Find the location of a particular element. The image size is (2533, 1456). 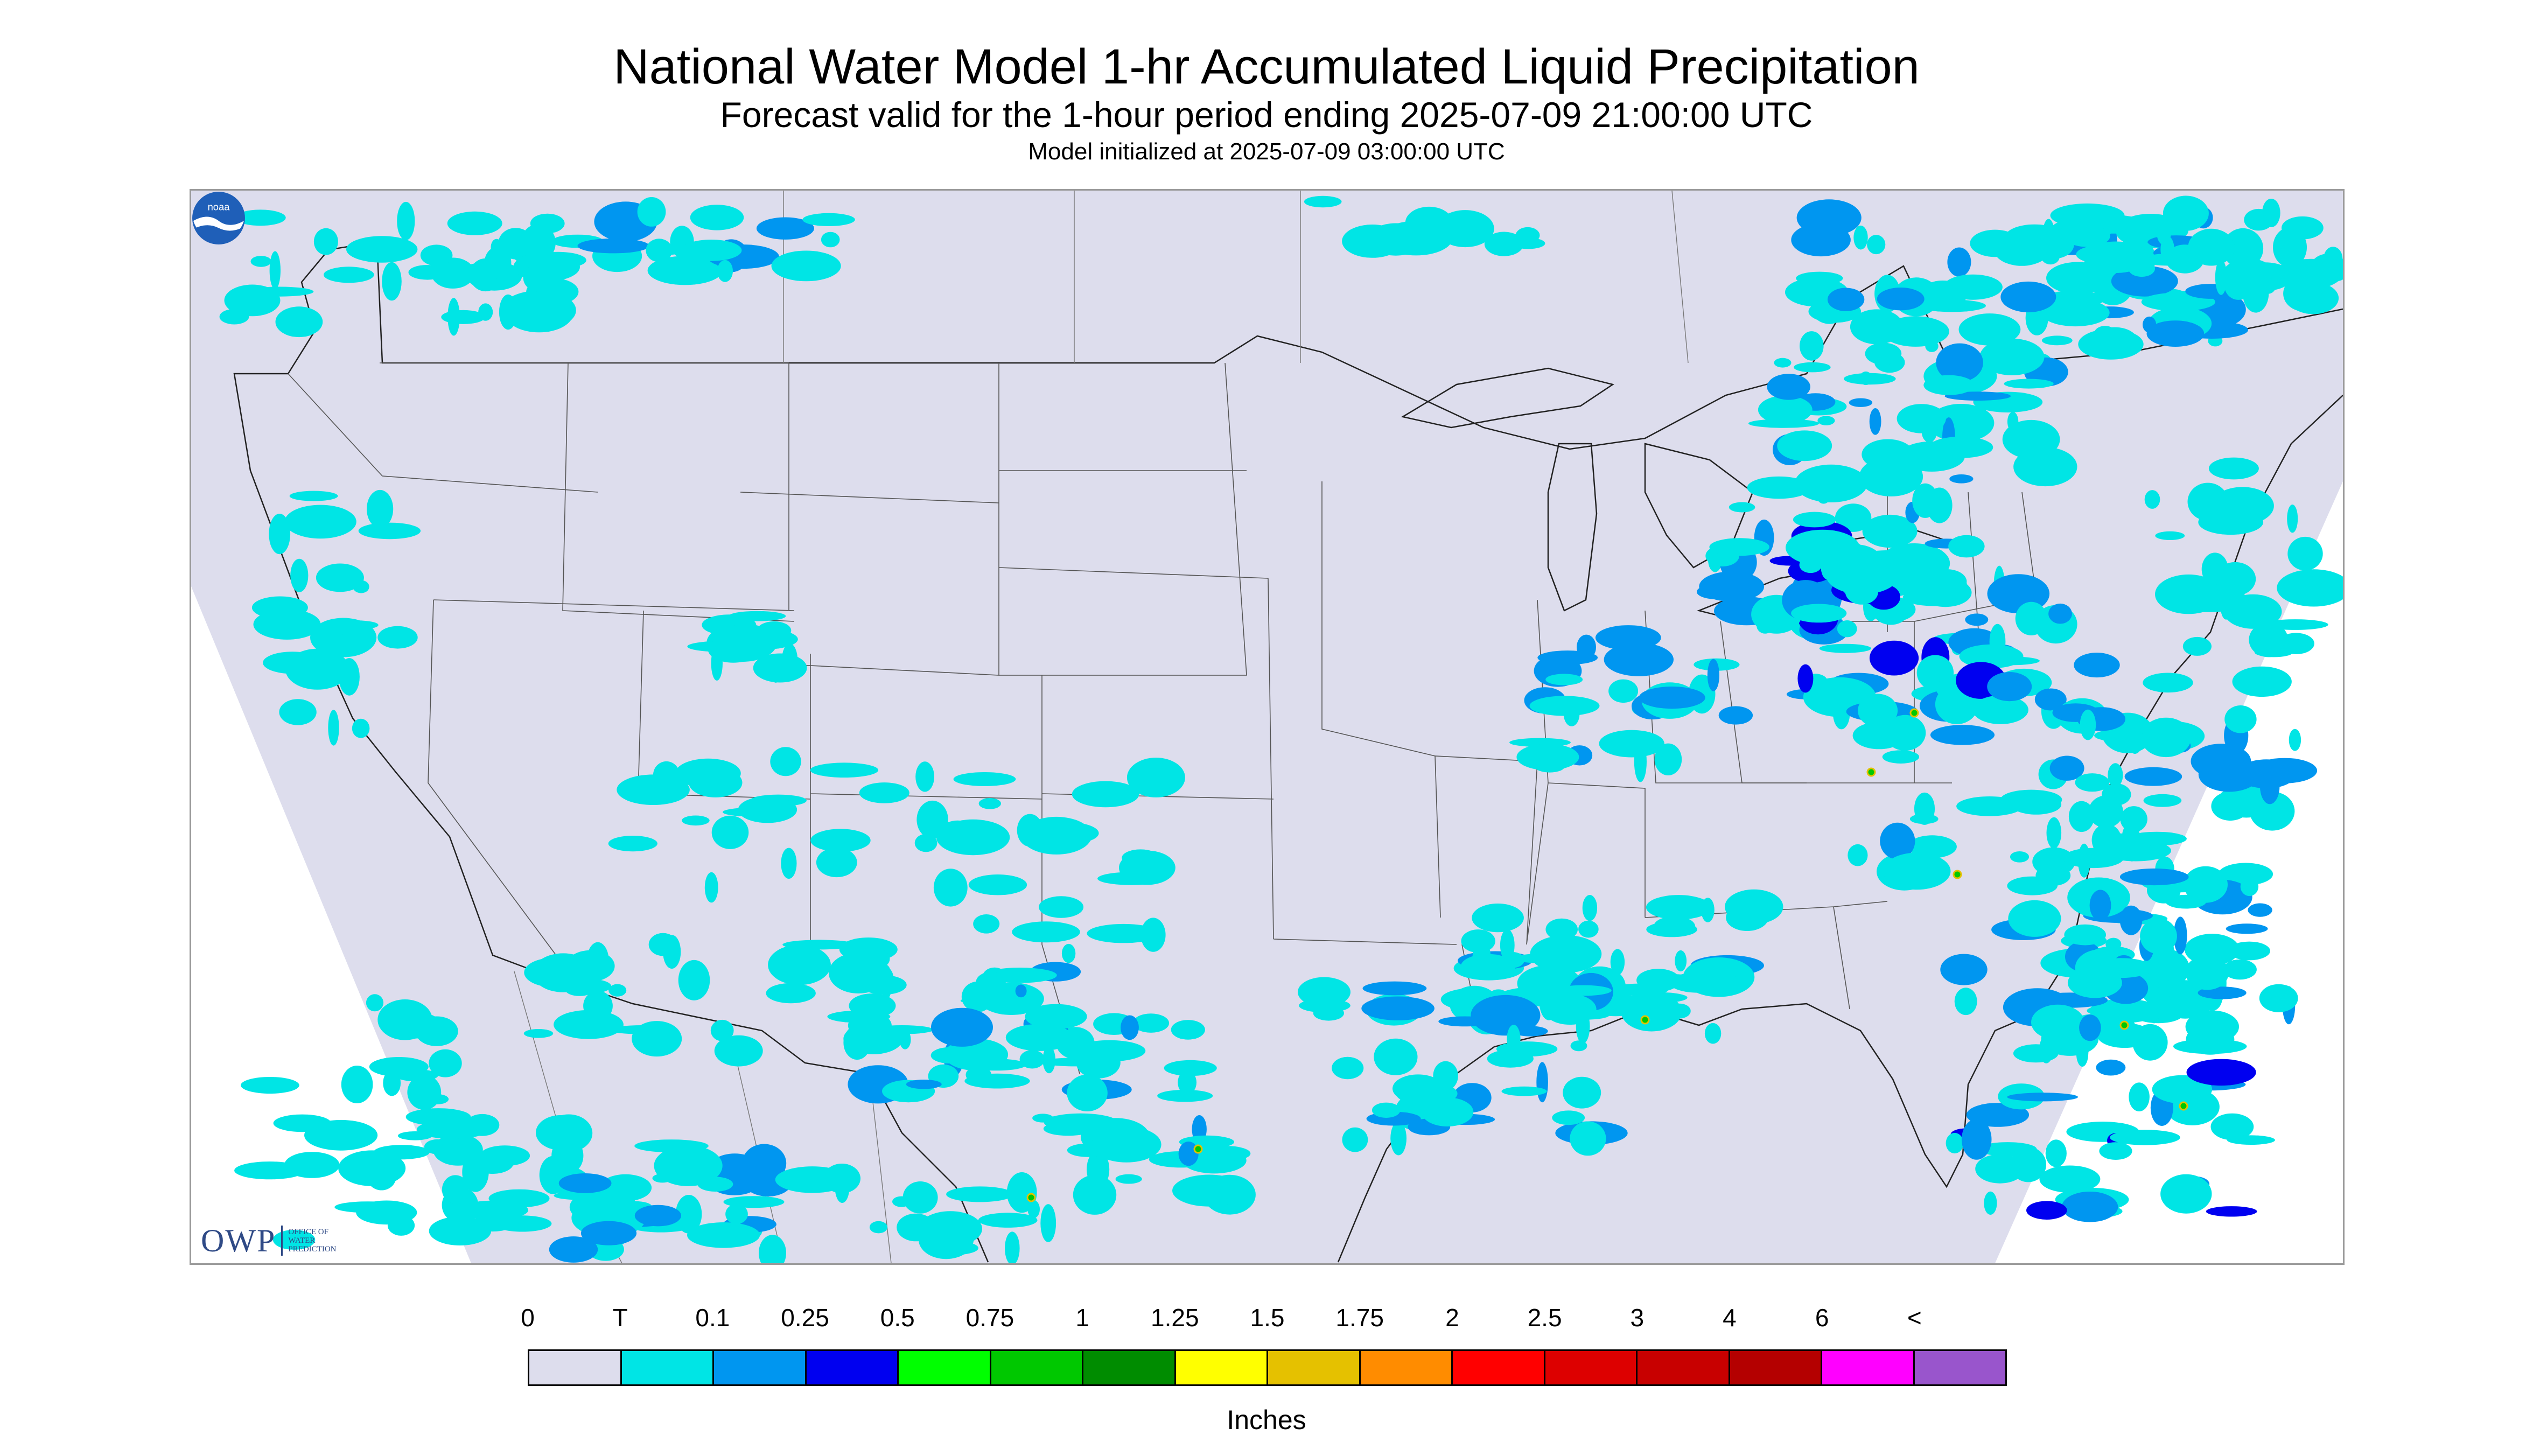

legend-tick-label: 1.5 is located at coordinates (1267, 1318).